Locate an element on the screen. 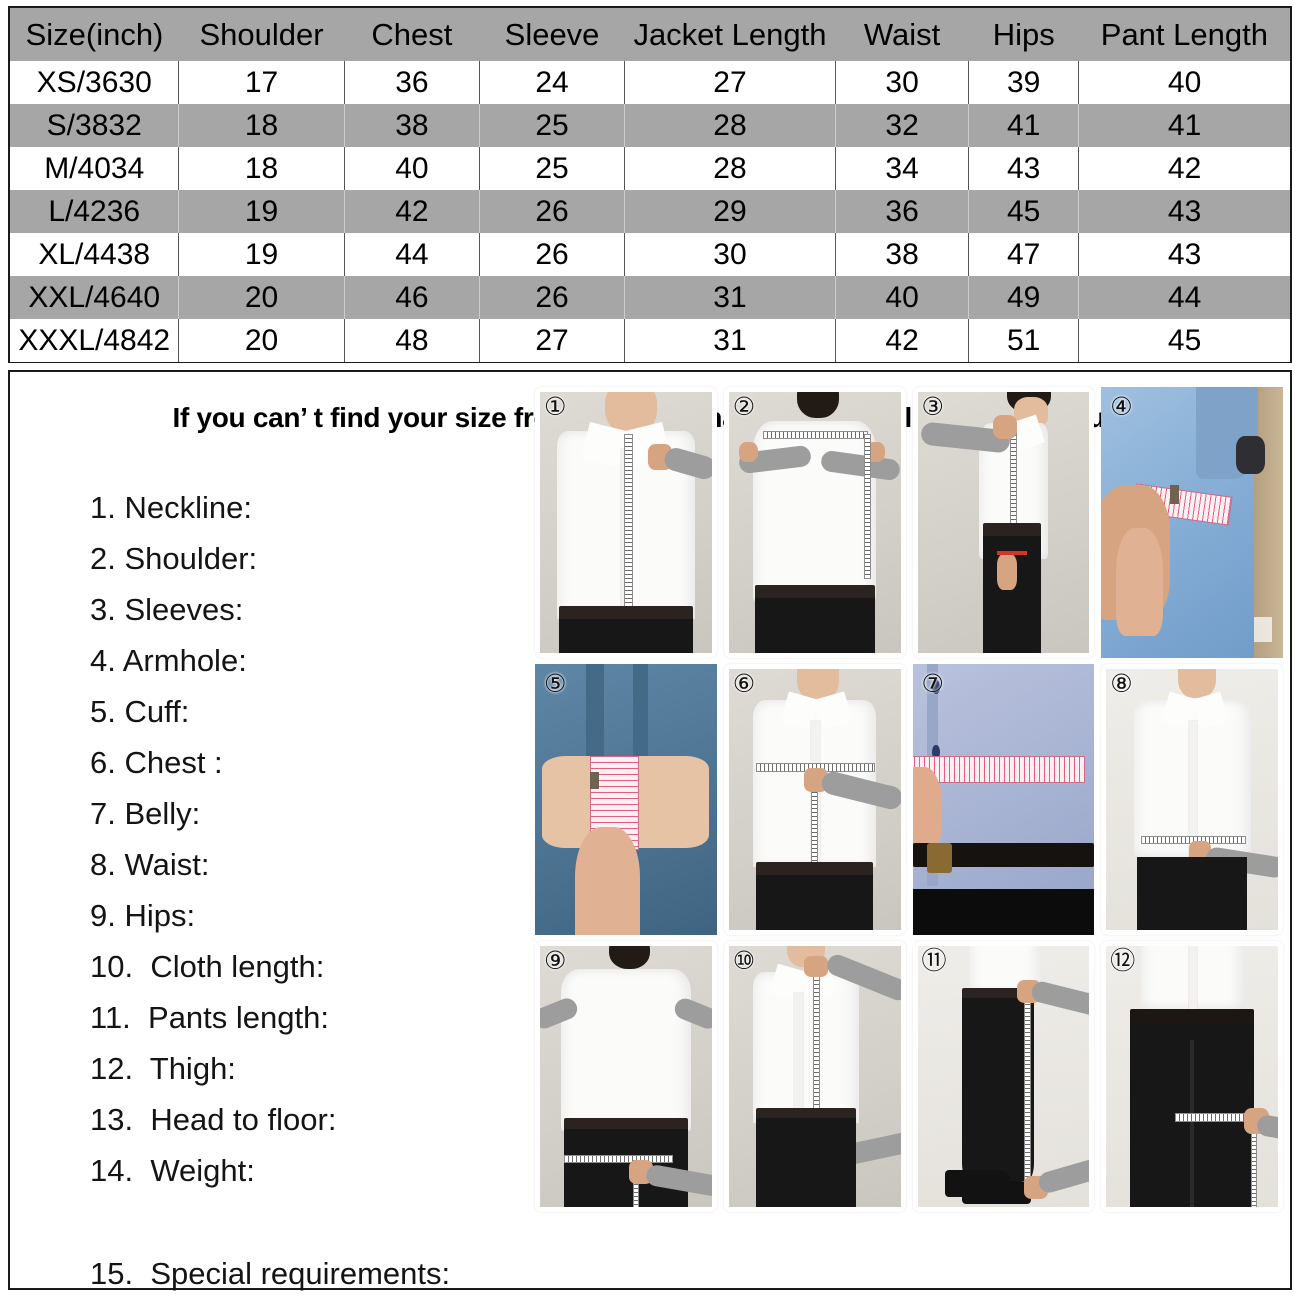 This screenshot has height=1300, width=1300. photo-badge-2: ② is located at coordinates (744, 406).